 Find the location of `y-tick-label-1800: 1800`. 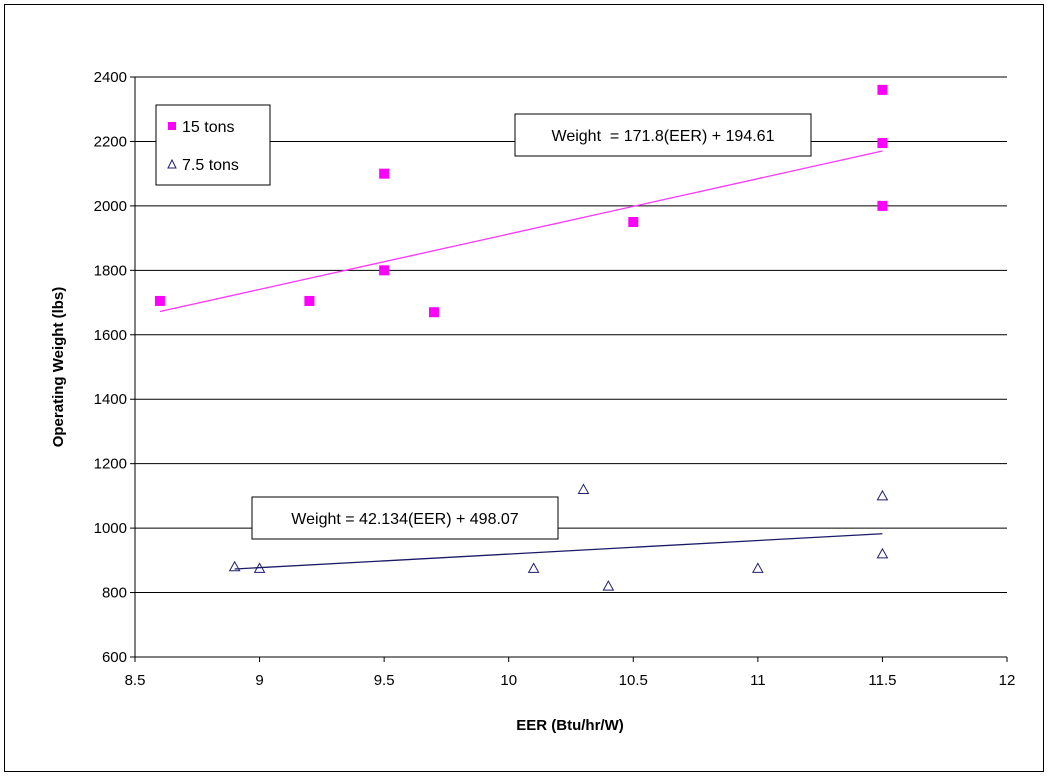

y-tick-label-1800: 1800 is located at coordinates (110, 270).